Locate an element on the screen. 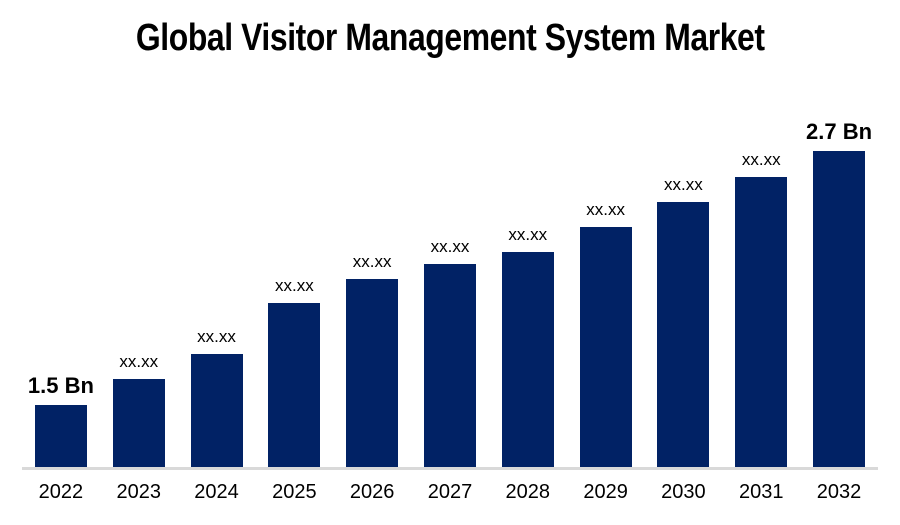  bar-column-2030: xx.xx is located at coordinates (684, 321).